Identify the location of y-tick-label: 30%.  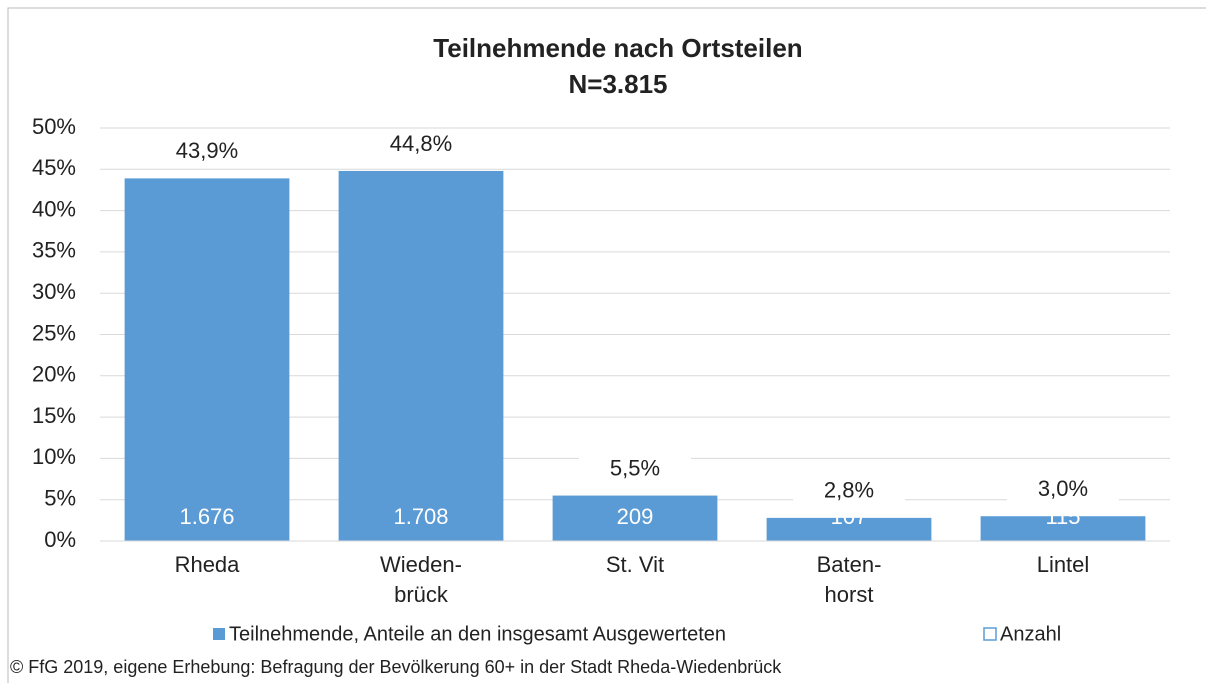
(54, 291).